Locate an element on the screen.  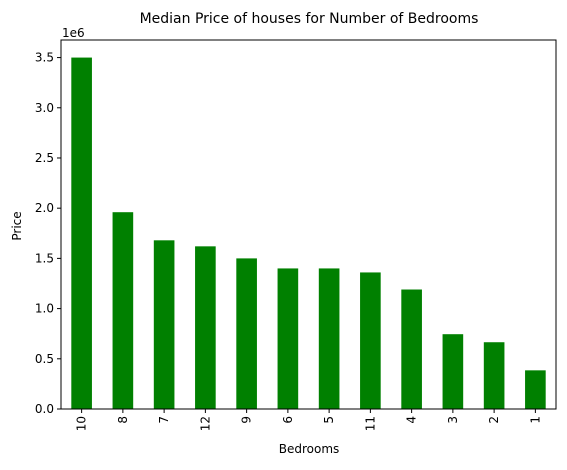
y-tick-label-3.5: 3.5 is located at coordinates (44, 58).